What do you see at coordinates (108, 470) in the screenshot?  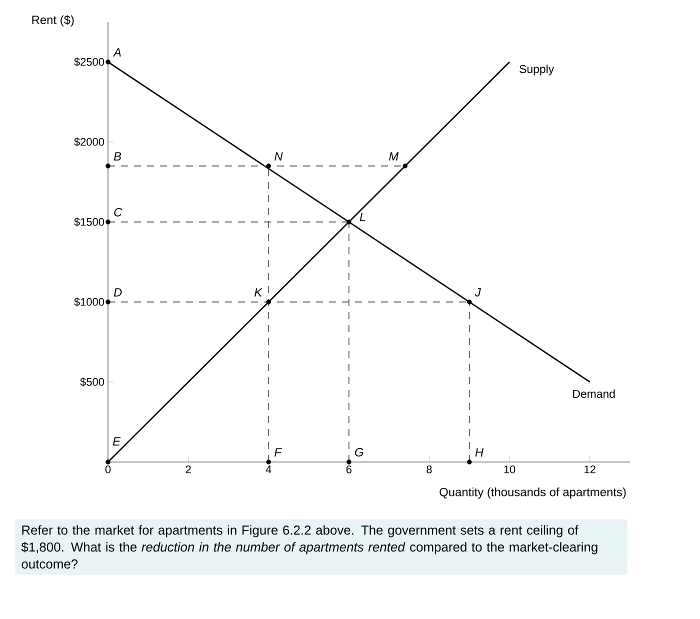 I see `x-tick-label: 0` at bounding box center [108, 470].